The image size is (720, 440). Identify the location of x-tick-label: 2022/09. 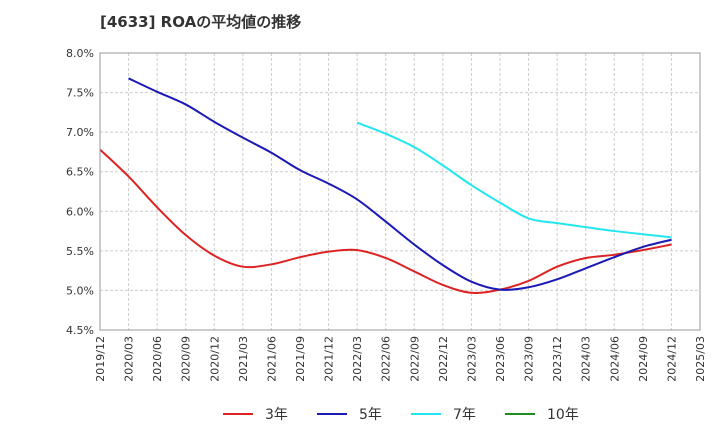
(414, 359).